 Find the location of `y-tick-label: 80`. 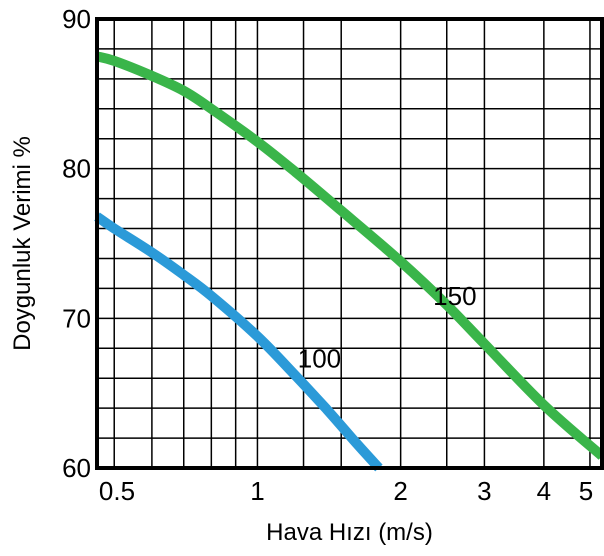

y-tick-label: 80 is located at coordinates (76, 169).